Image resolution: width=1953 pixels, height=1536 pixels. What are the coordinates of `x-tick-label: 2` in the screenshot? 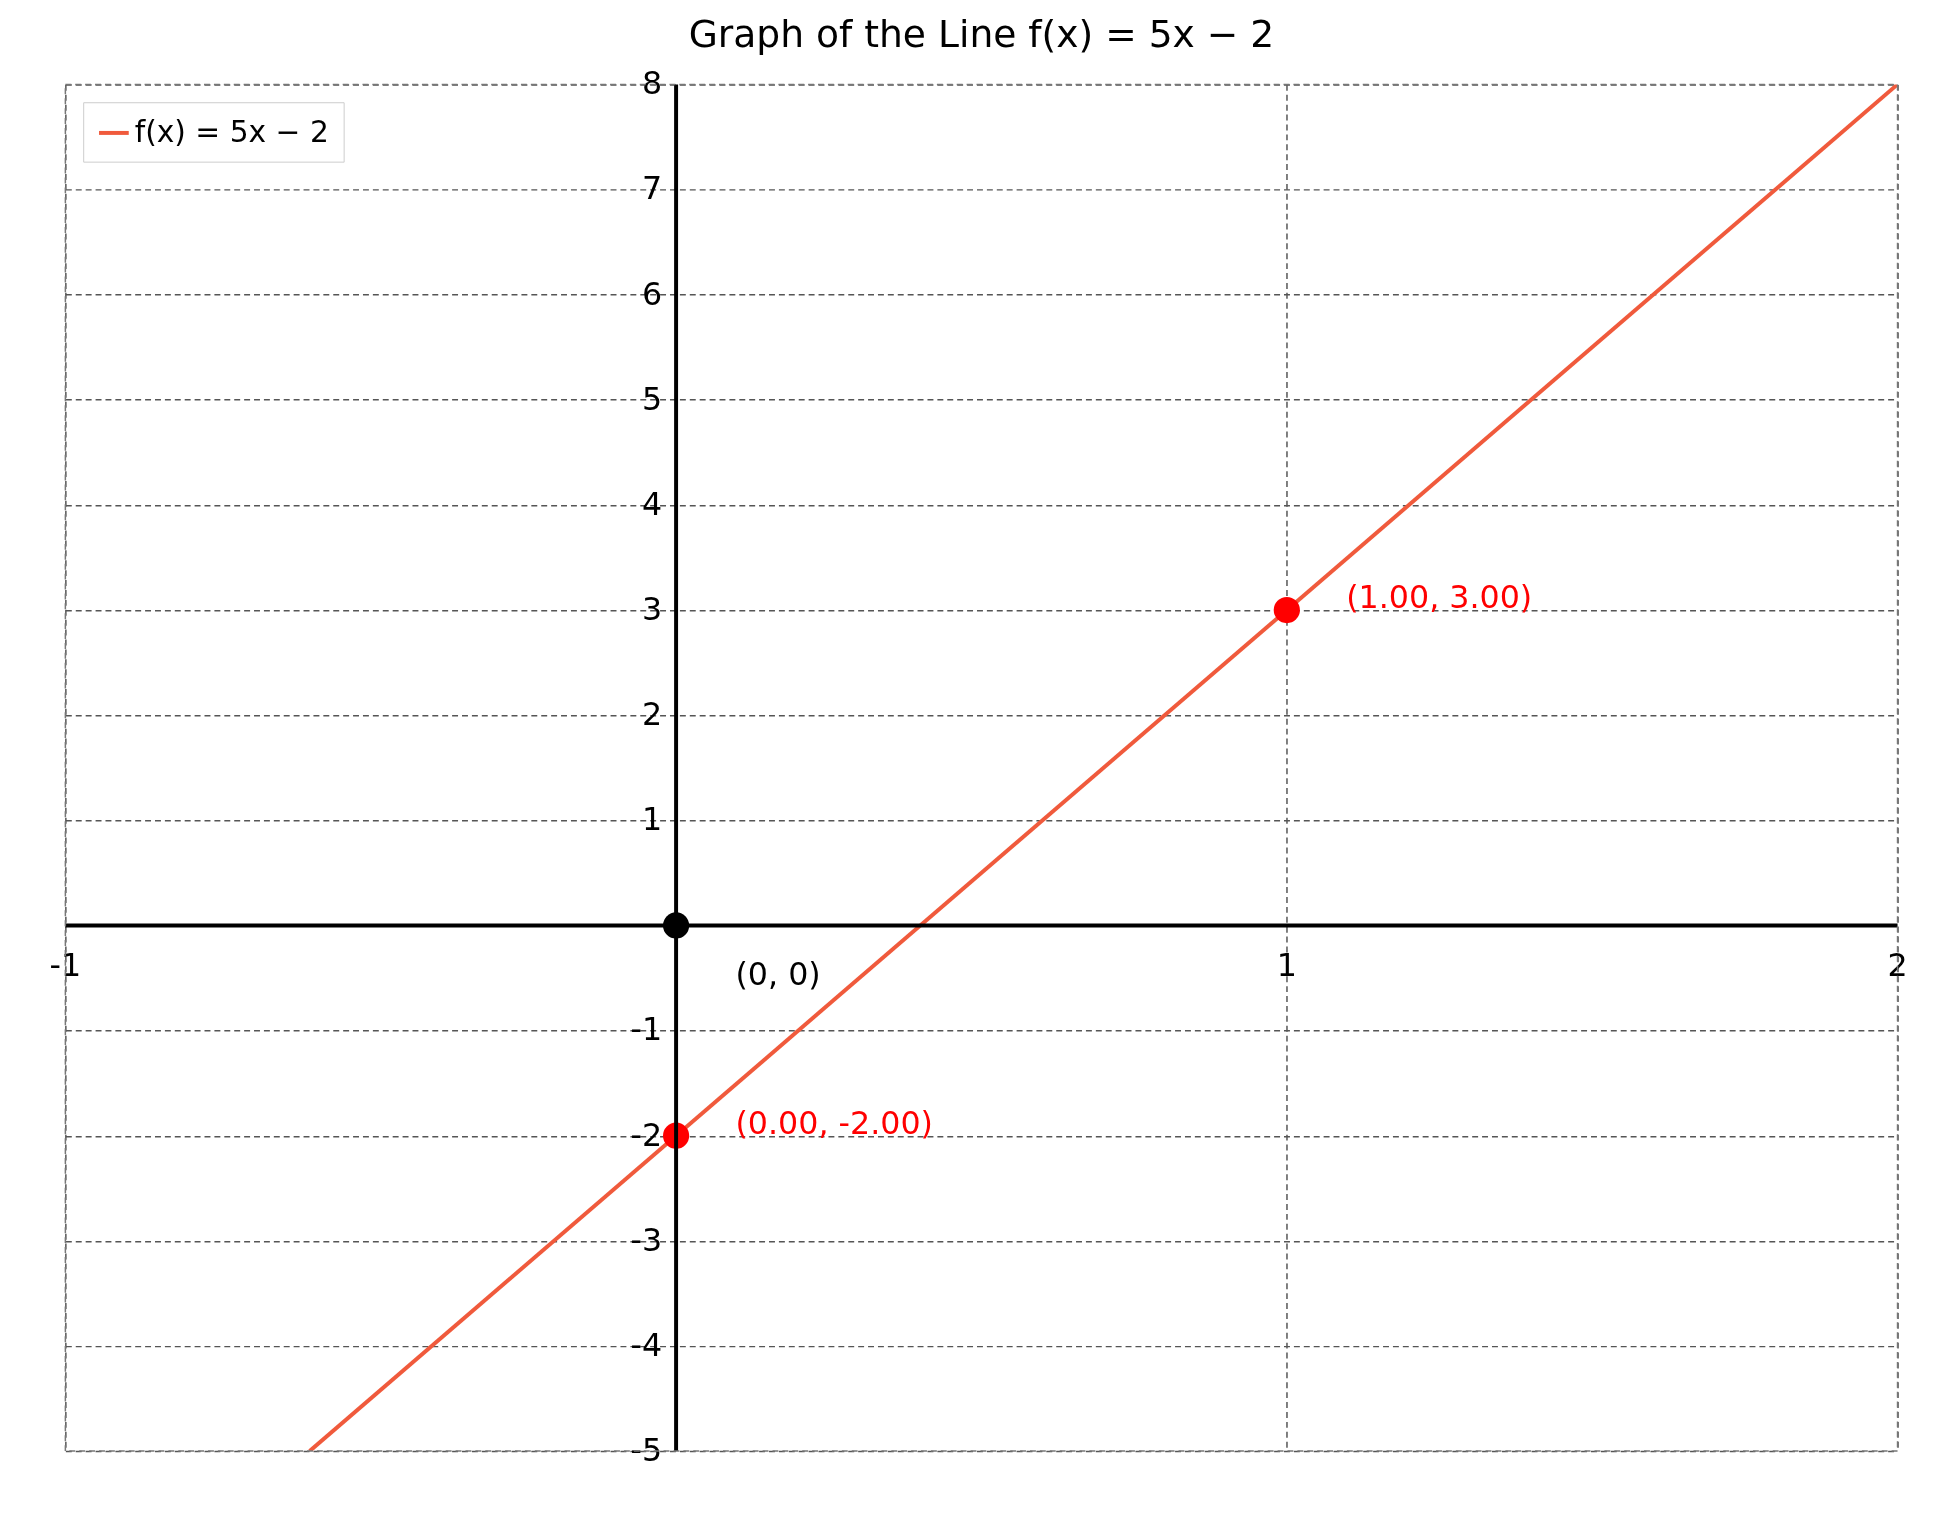 It's located at (1897, 964).